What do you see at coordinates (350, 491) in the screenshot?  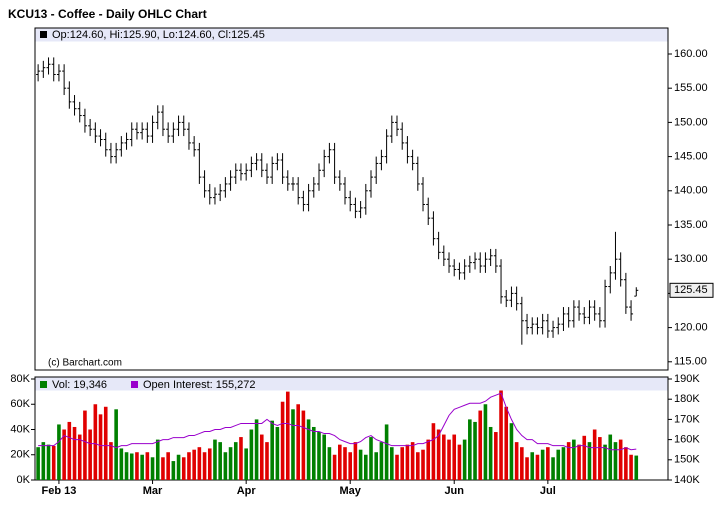 I see `x-tick-label: May` at bounding box center [350, 491].